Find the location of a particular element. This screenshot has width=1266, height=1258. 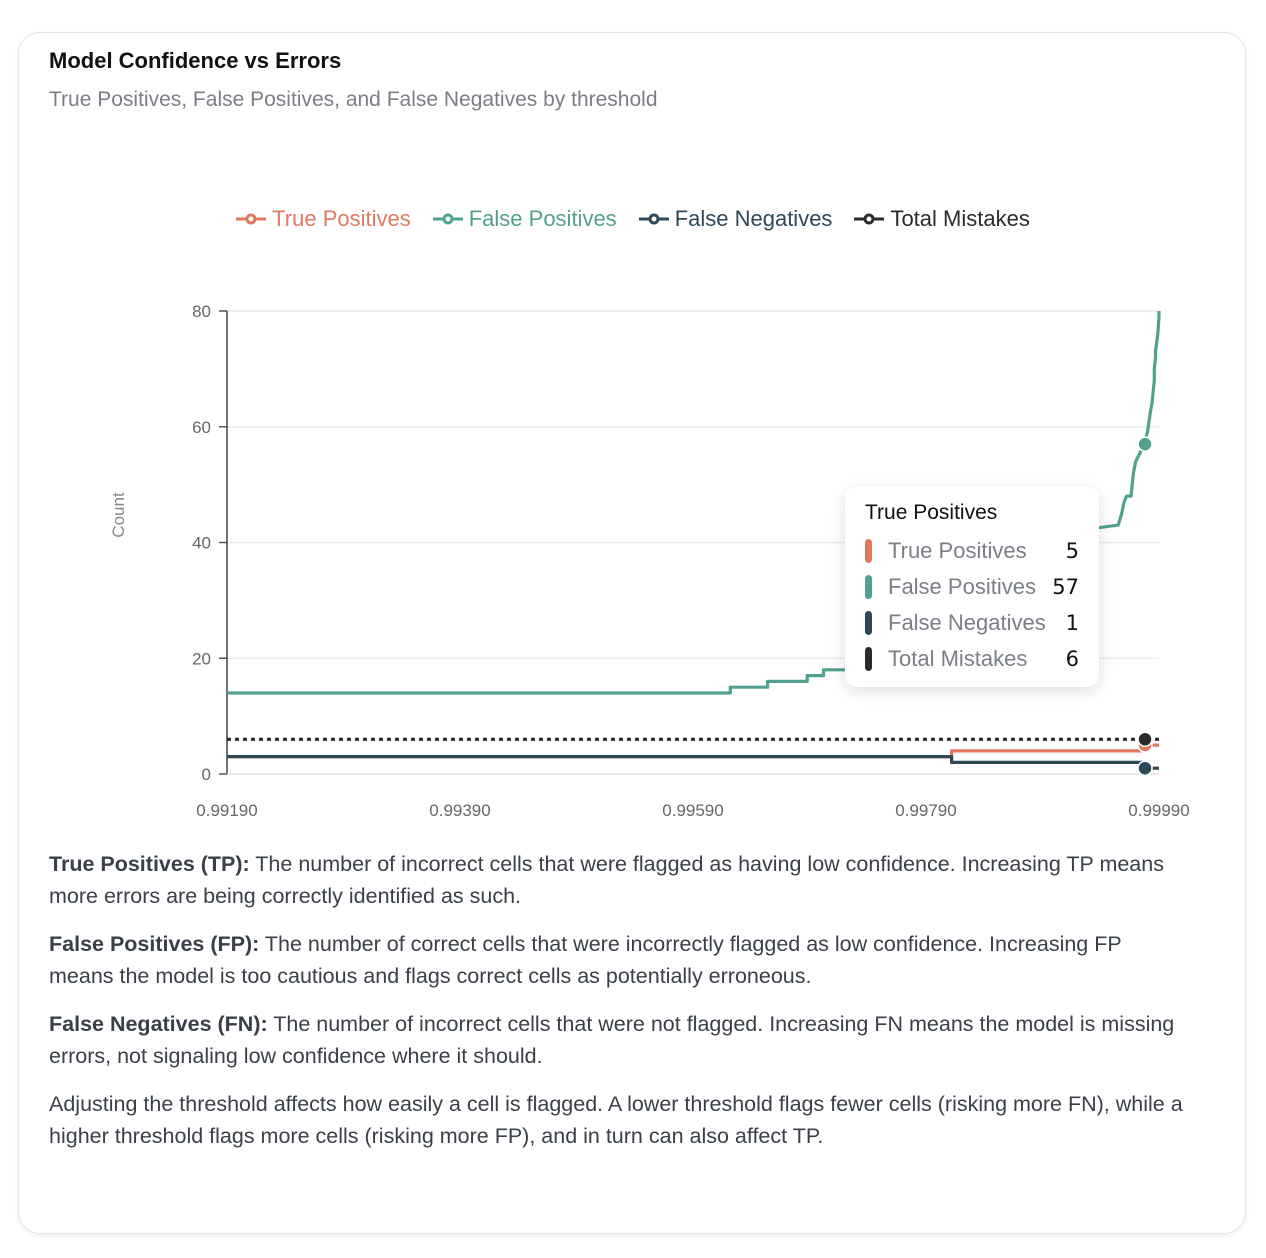

tooltip-color-total is located at coordinates (868, 659).